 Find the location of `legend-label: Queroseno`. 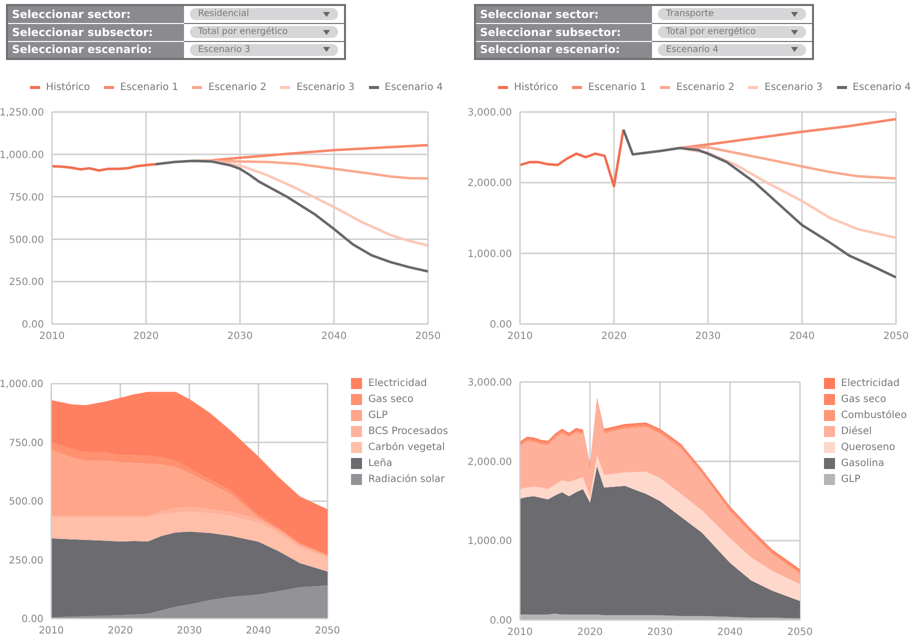

legend-label: Queroseno is located at coordinates (868, 447).